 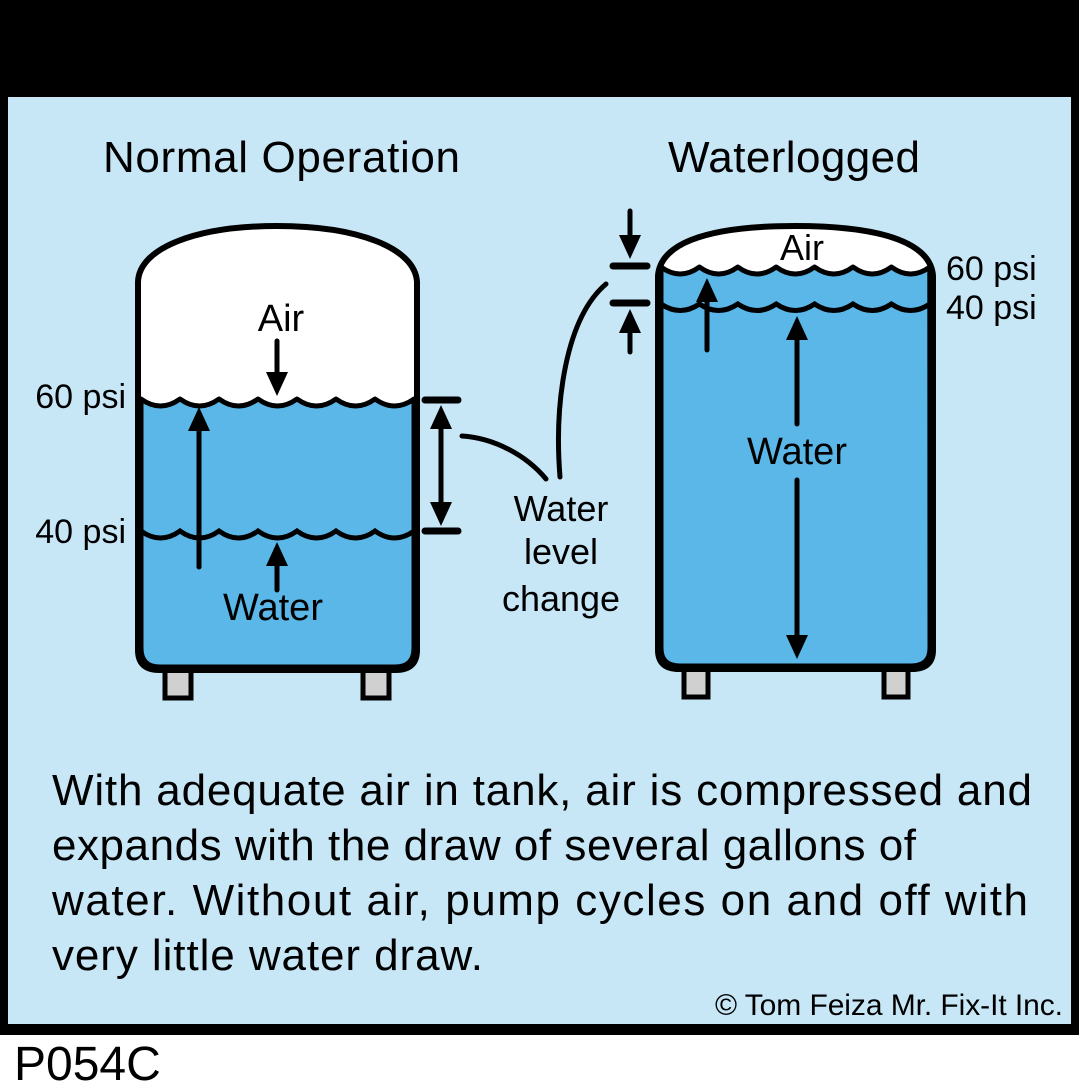 What do you see at coordinates (281, 157) in the screenshot?
I see `left-tank-heading: Normal Operation` at bounding box center [281, 157].